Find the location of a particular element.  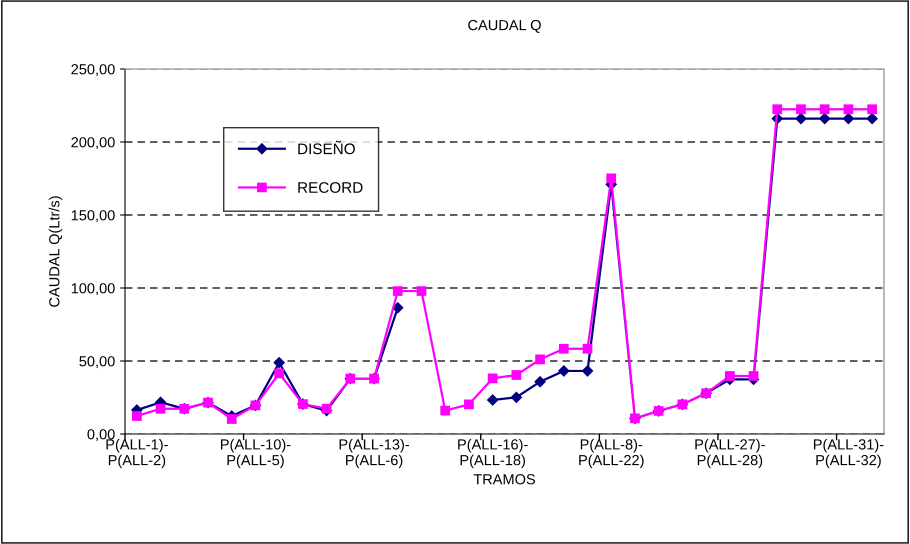

legend-label: RECORD is located at coordinates (330, 187).